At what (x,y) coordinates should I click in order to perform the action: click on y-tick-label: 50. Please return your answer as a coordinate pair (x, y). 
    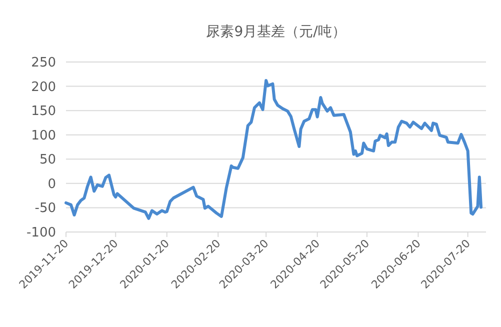
    Looking at the image, I should click on (47, 160).